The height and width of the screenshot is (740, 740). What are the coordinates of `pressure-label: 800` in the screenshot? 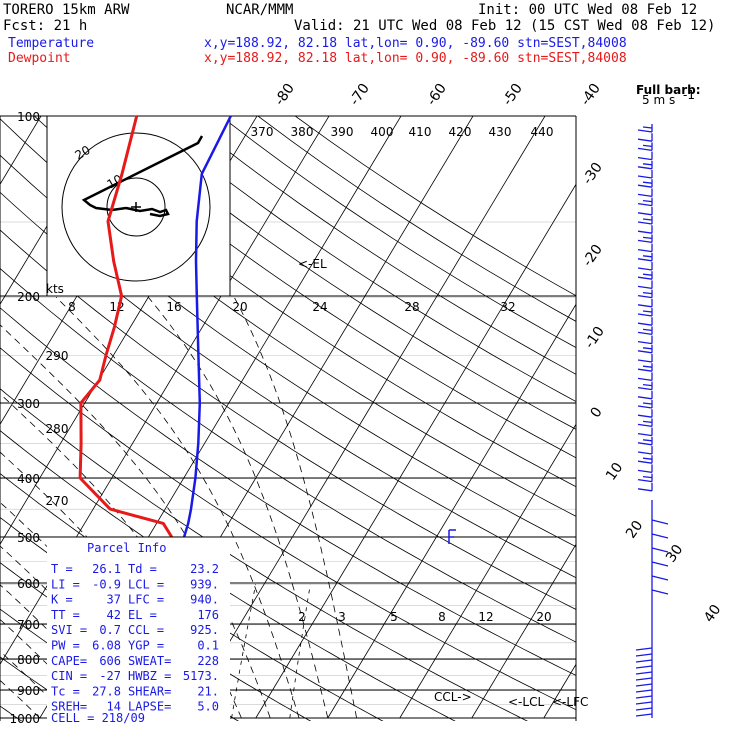 It's located at (28, 660).